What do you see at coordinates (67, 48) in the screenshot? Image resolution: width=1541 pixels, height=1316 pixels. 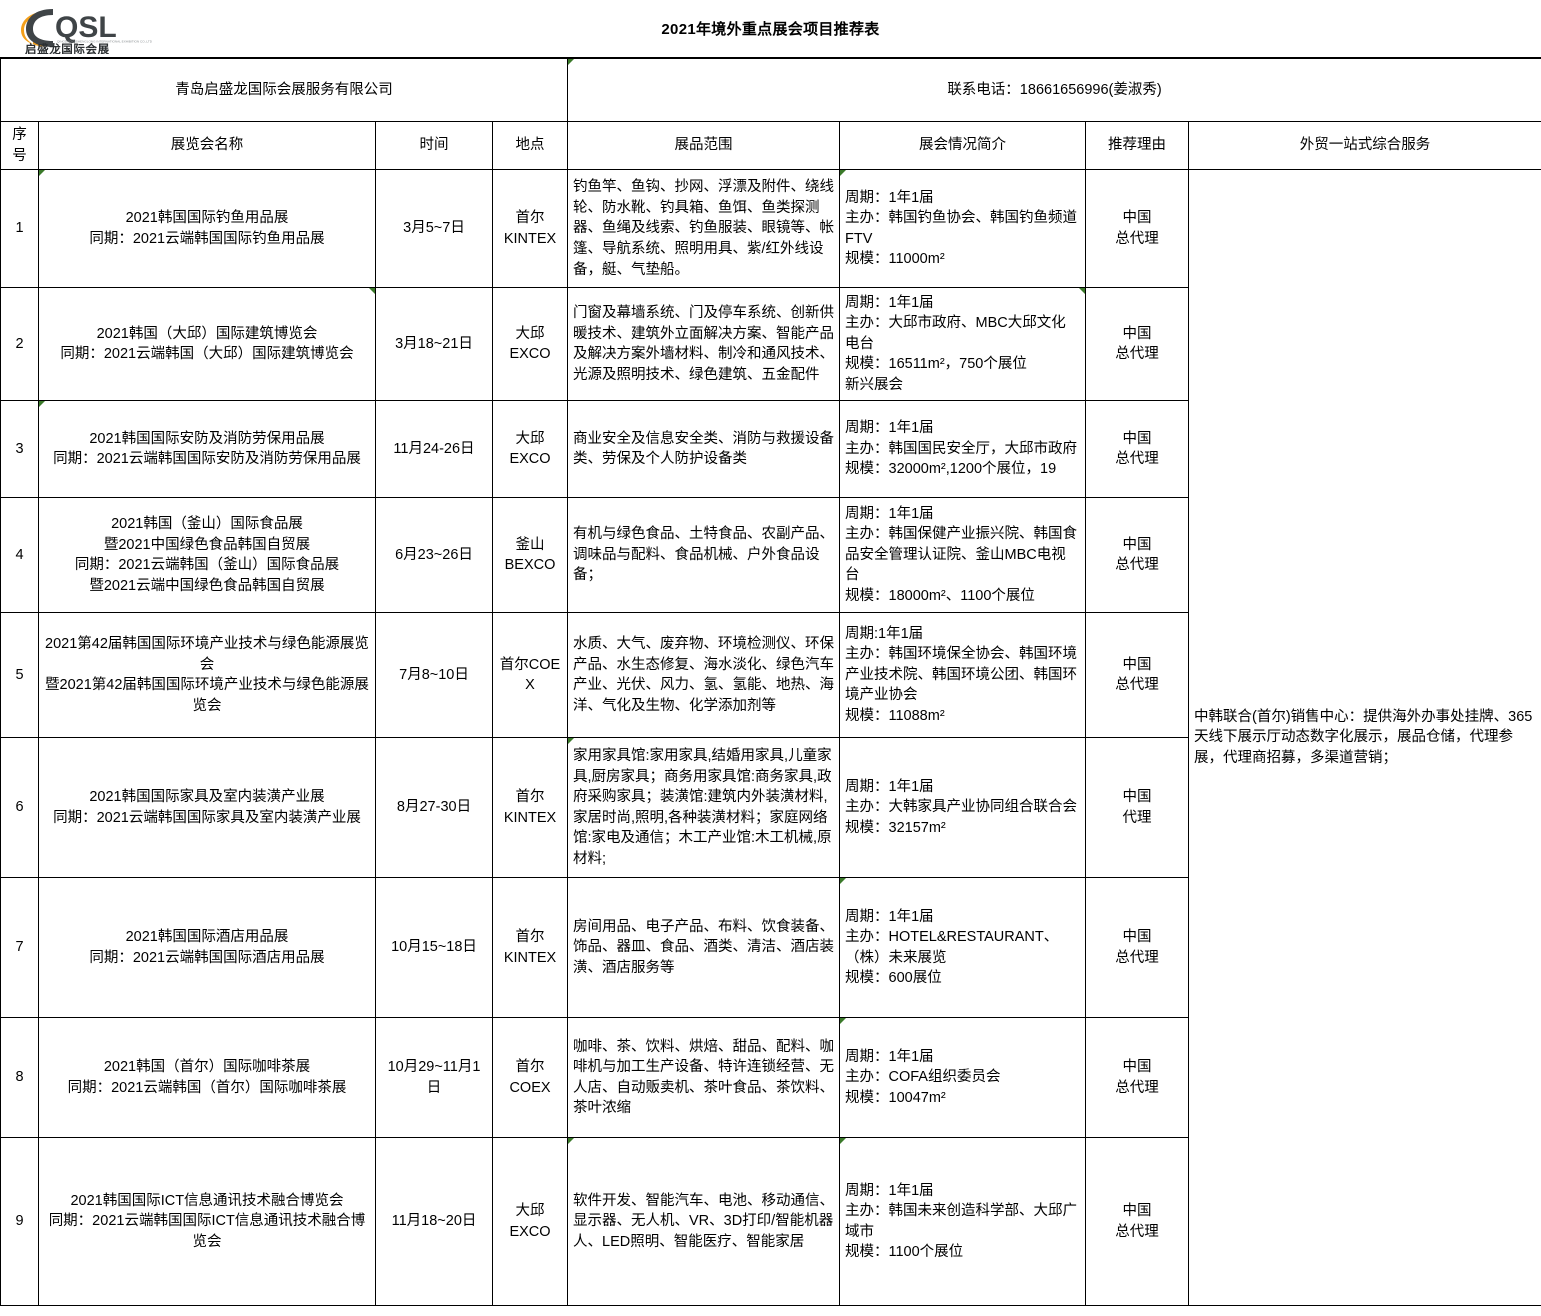 I see `svg-text: 启盛龙国际会展` at bounding box center [67, 48].